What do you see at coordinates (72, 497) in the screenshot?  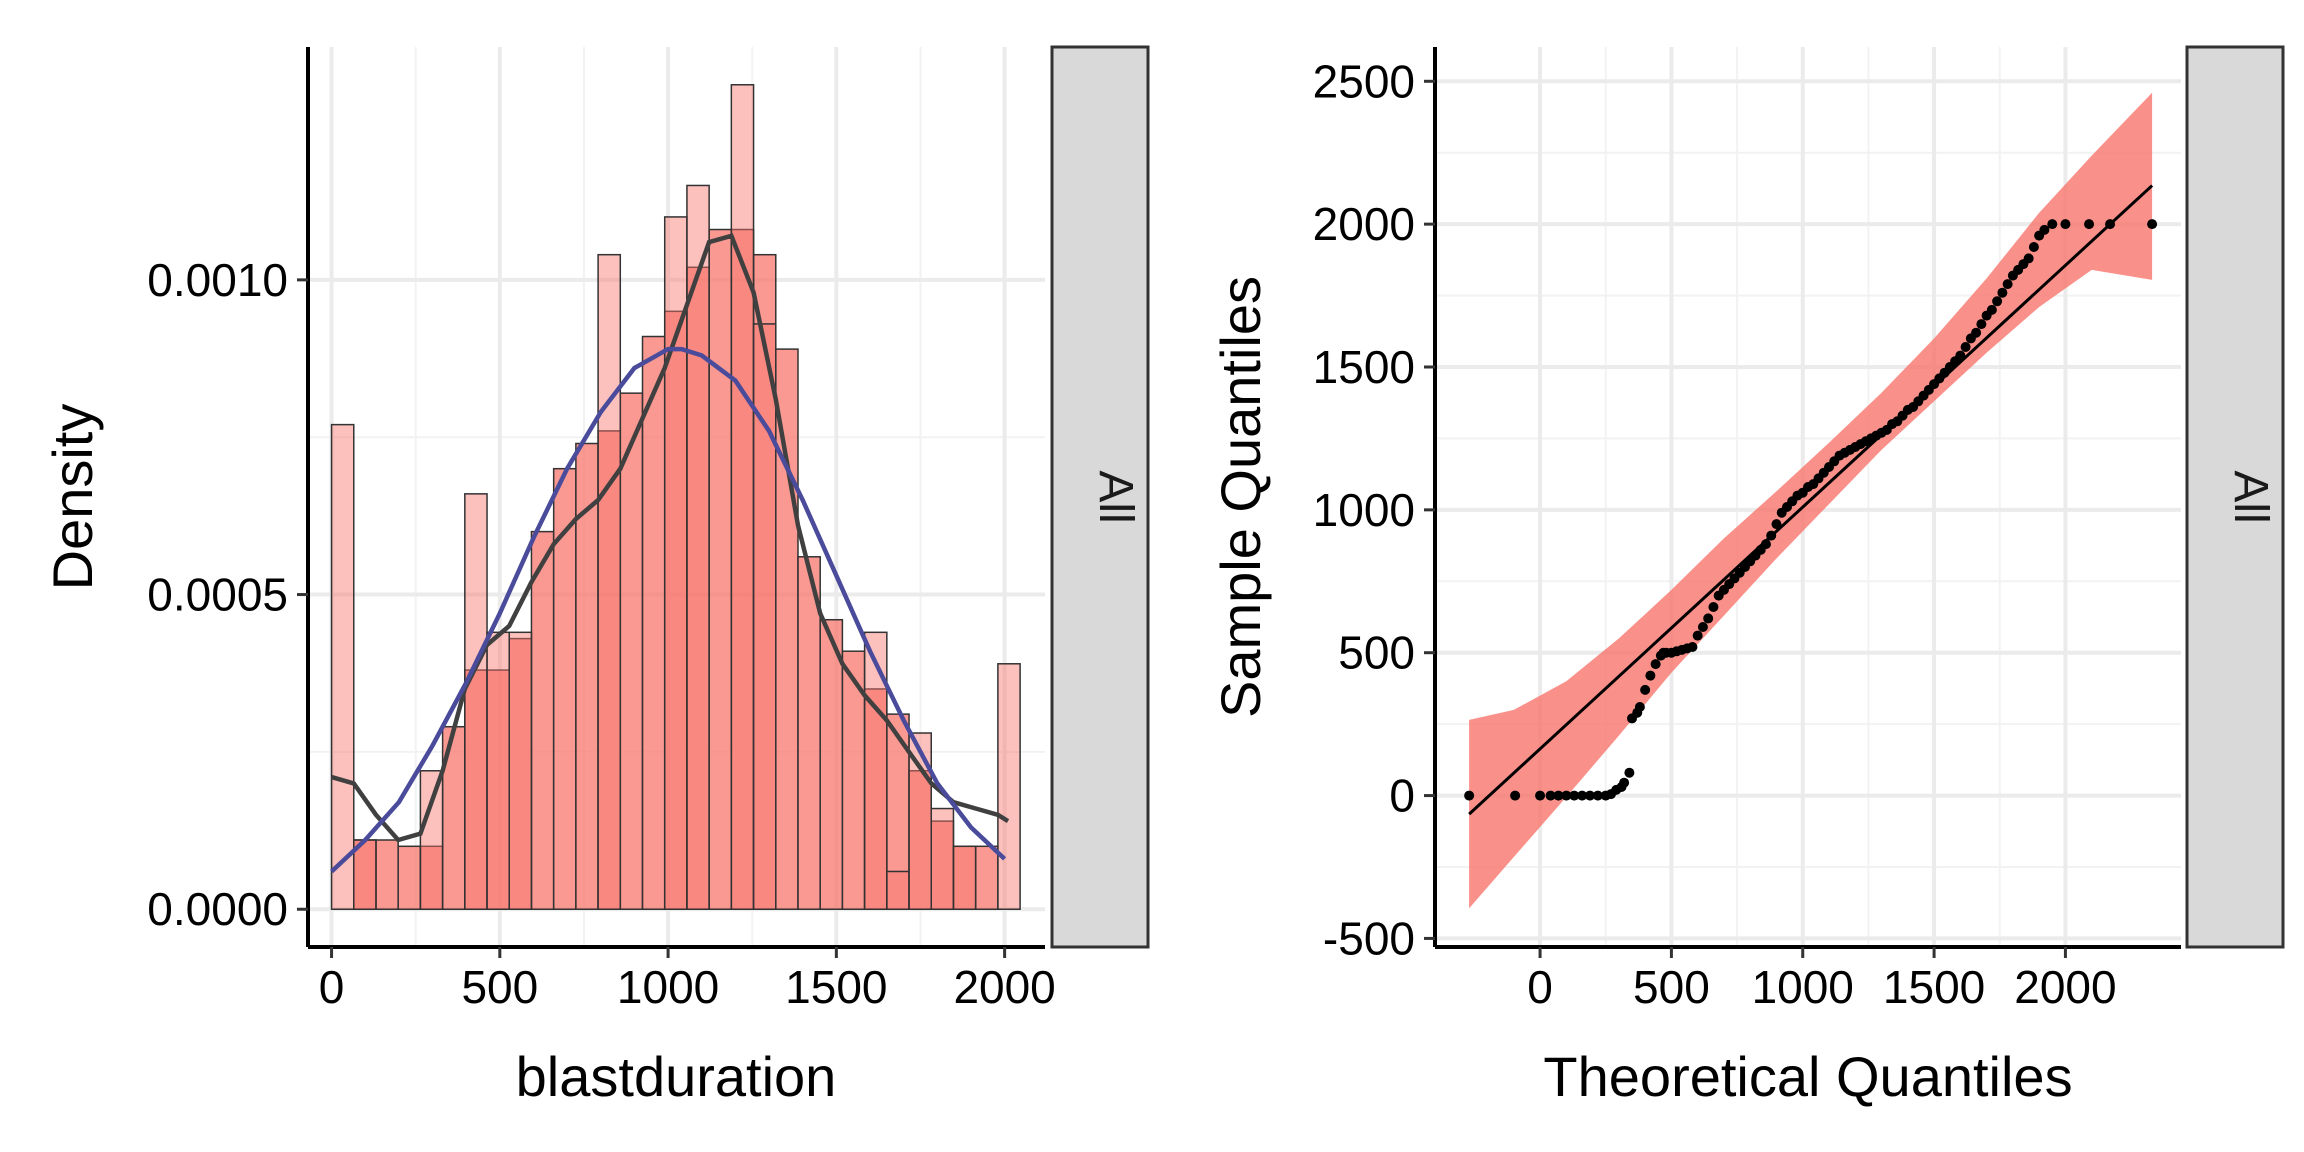 I see `histogram-y-axis-title: Density` at bounding box center [72, 497].